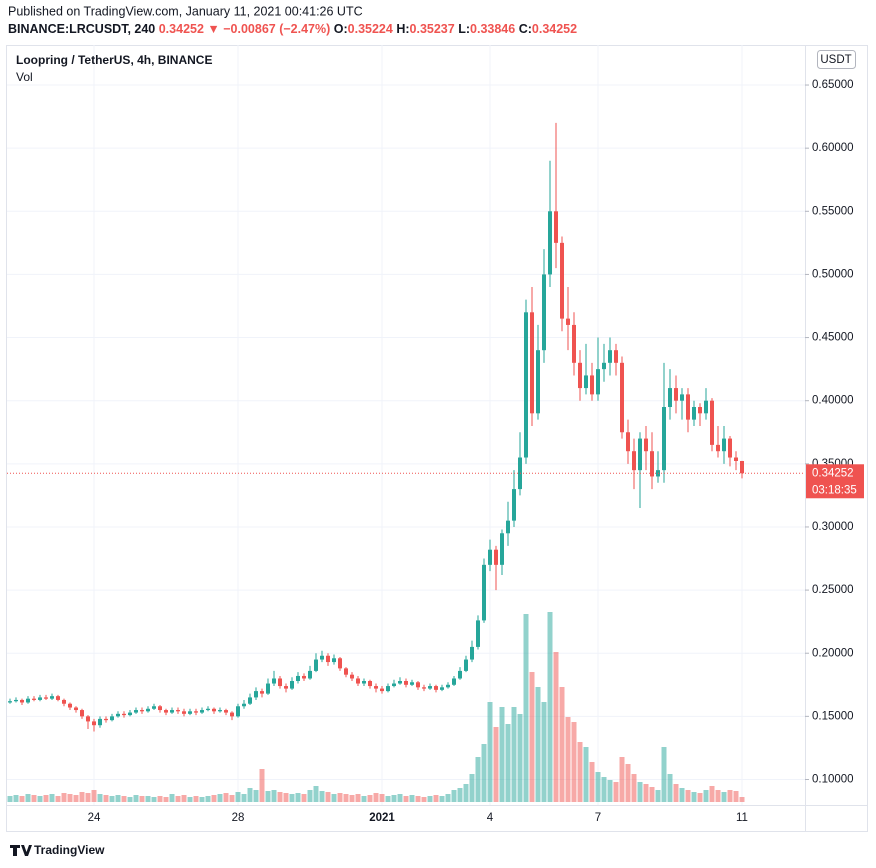 The width and height of the screenshot is (876, 868). I want to click on currency-box, so click(836, 59).